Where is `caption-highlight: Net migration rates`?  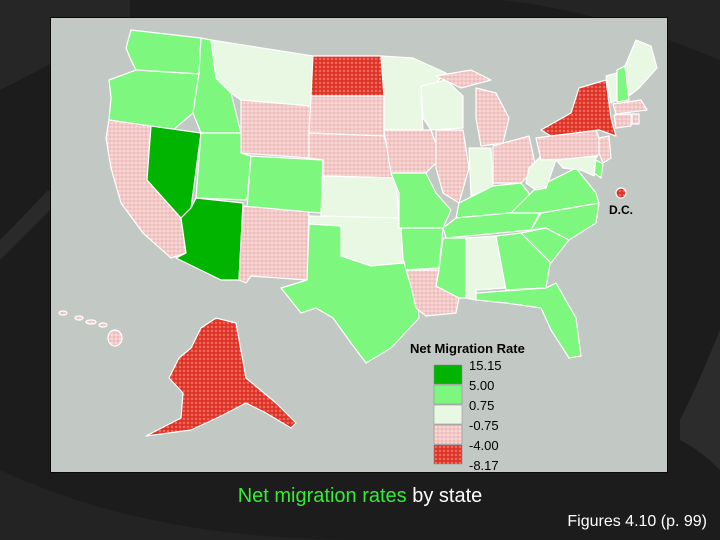
caption-highlight: Net migration rates is located at coordinates (322, 496).